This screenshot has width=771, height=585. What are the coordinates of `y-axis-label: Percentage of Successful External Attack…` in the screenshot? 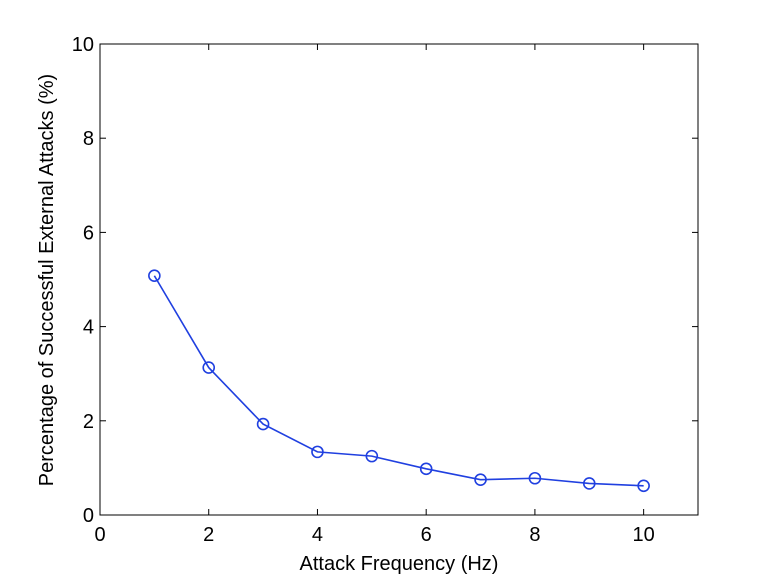 It's located at (47, 280).